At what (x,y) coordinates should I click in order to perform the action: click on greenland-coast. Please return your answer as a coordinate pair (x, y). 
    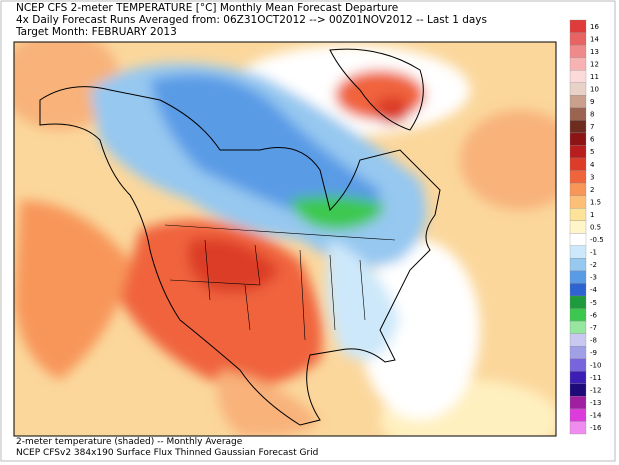
    Looking at the image, I should click on (376, 89).